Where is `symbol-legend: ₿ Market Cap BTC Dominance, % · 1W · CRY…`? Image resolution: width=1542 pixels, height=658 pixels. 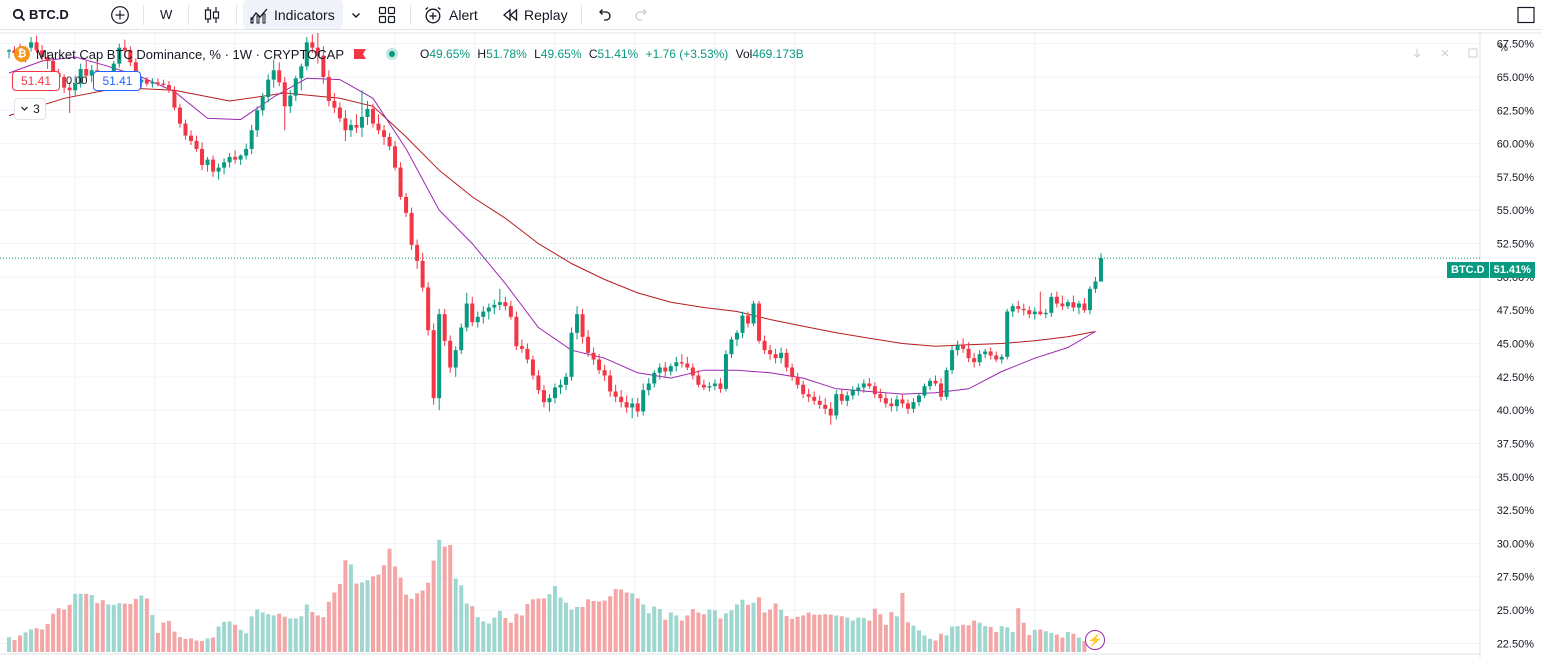 symbol-legend: ₿ Market Cap BTC Dominance, % · 1W · CRY… is located at coordinates (409, 54).